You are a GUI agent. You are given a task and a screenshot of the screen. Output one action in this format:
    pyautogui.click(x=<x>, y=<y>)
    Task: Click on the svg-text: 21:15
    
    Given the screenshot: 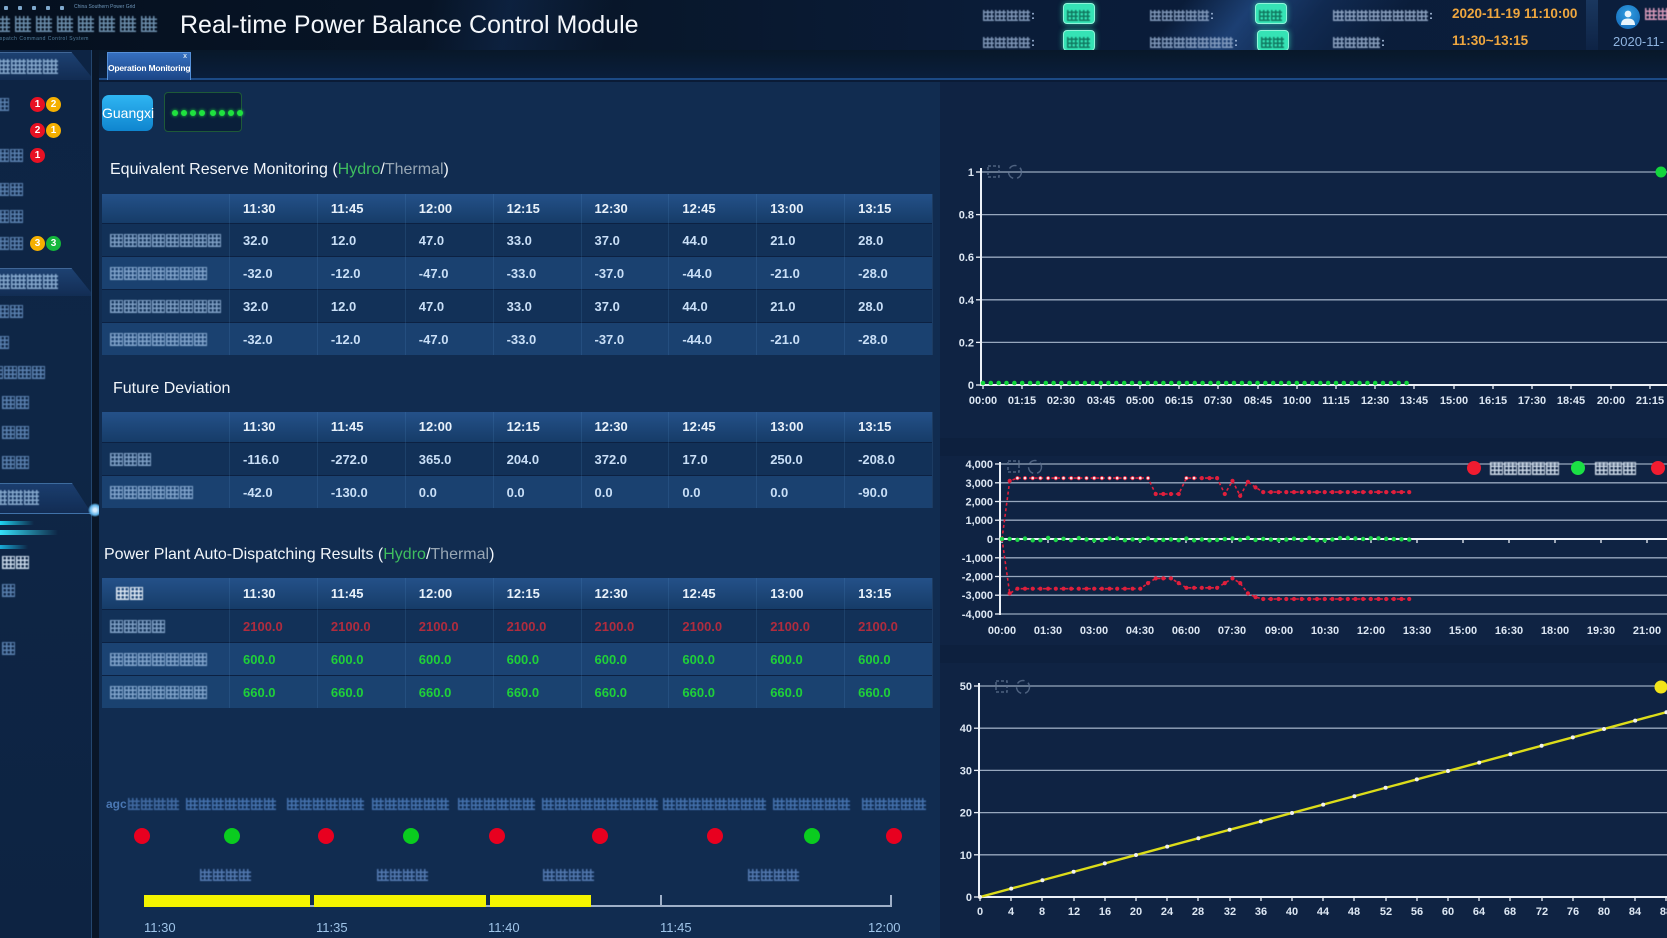 What is the action you would take?
    pyautogui.click(x=1650, y=401)
    